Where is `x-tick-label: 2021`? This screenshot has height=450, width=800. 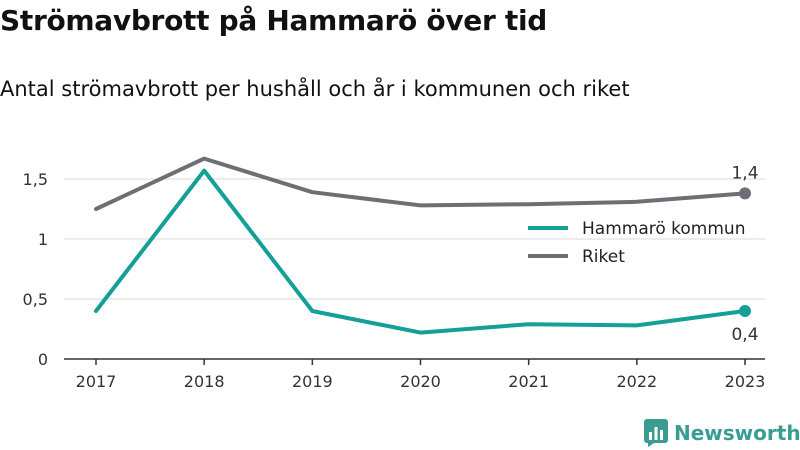
x-tick-label: 2021 is located at coordinates (528, 381).